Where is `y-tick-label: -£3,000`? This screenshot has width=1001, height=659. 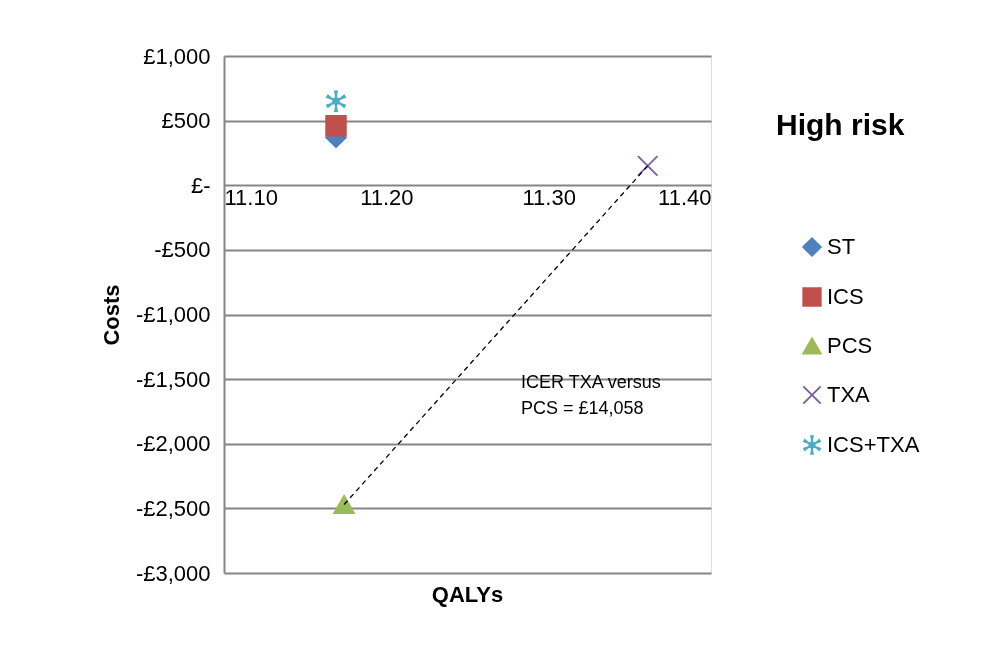 y-tick-label: -£3,000 is located at coordinates (173, 573).